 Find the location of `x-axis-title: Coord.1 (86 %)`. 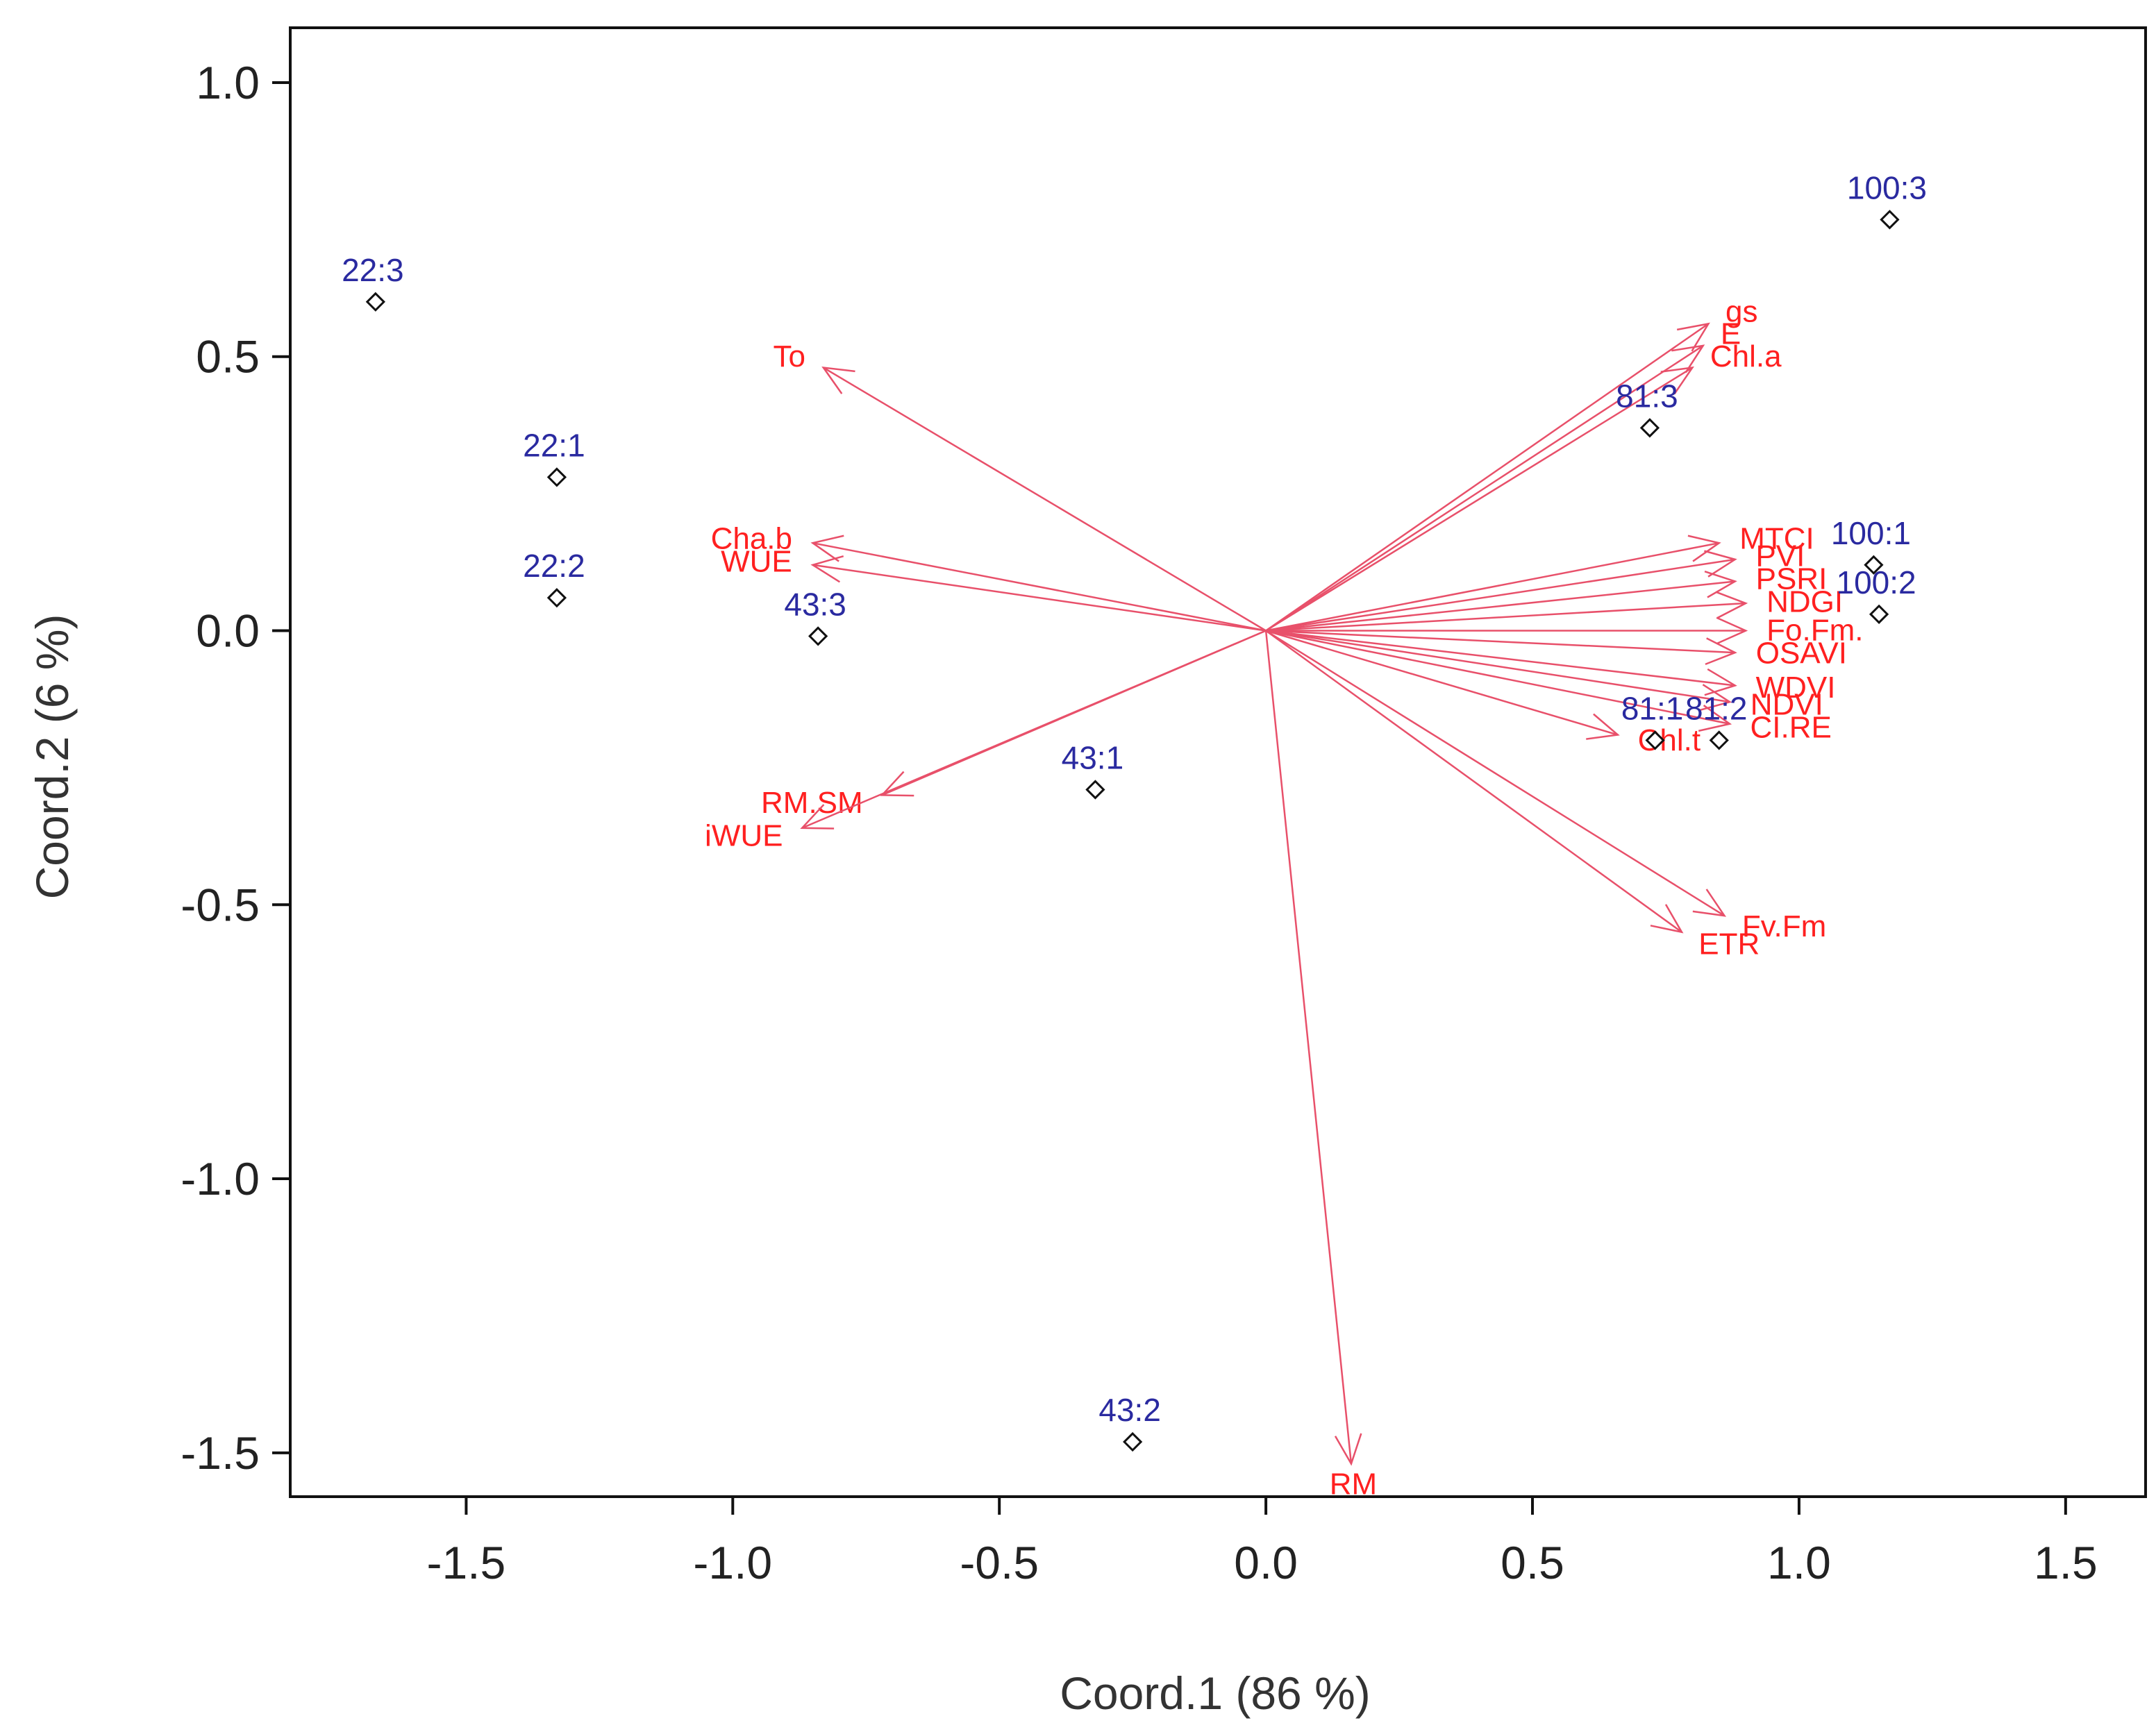

x-axis-title: Coord.1 (86 %) is located at coordinates (1215, 1693).